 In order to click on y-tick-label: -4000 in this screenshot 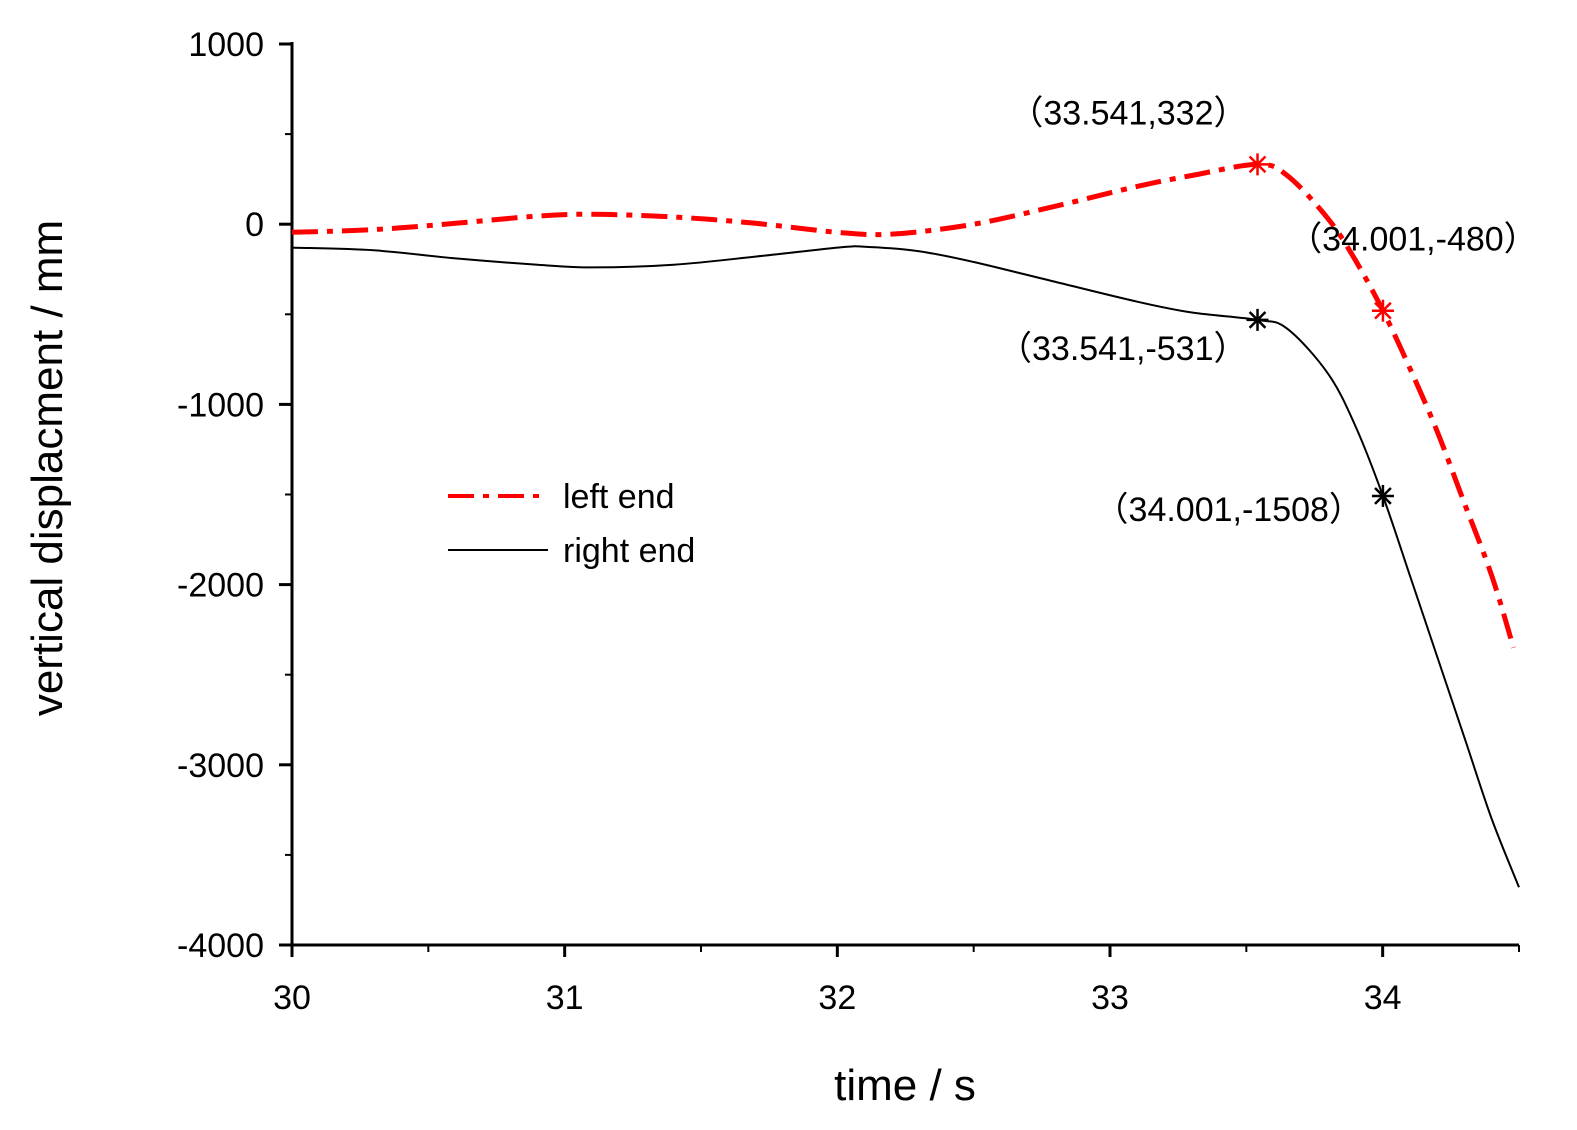, I will do `click(220, 946)`.